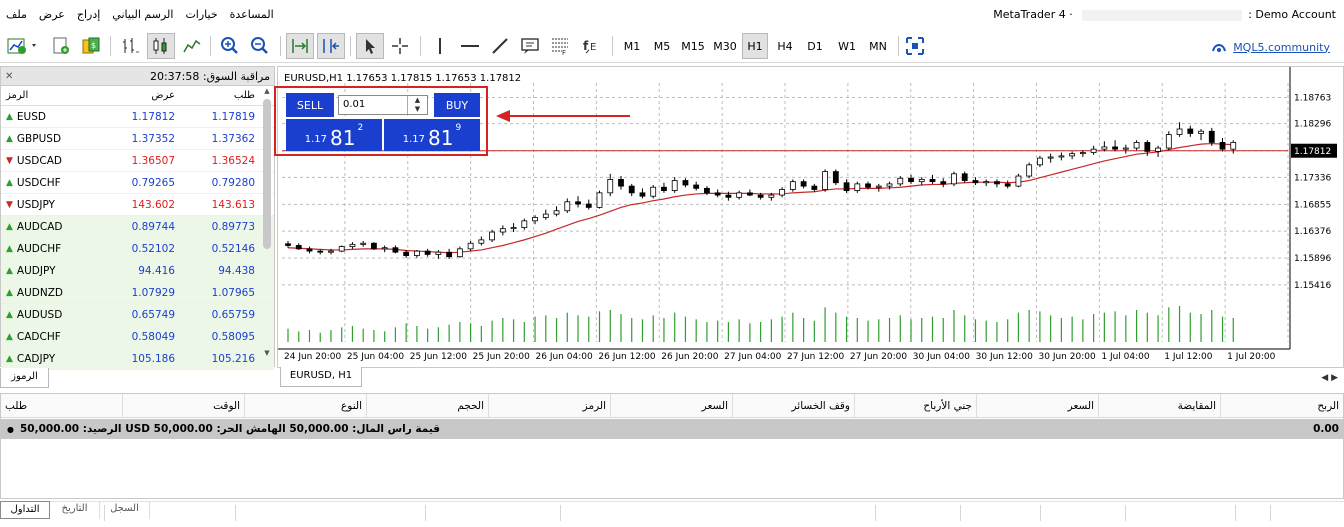 The width and height of the screenshot is (1344, 527). I want to click on candlestick-chart-icon, so click(161, 46).